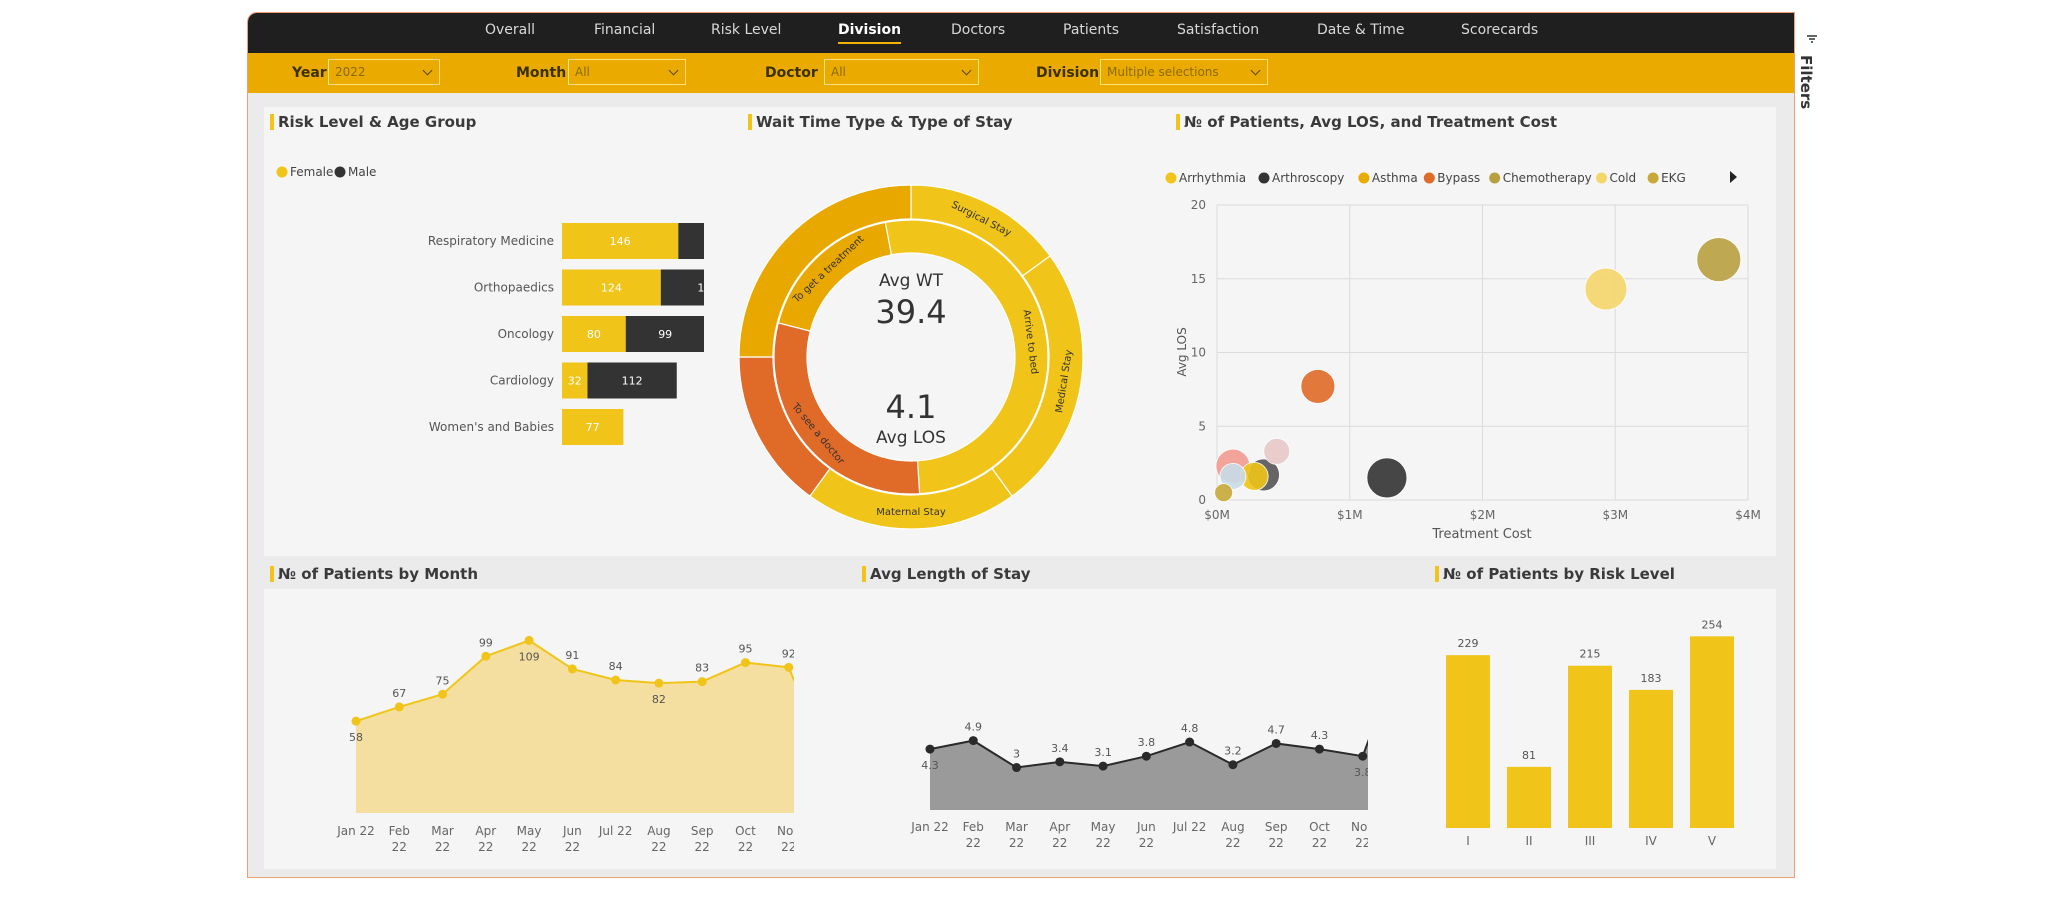 This screenshot has width=2048, height=907. I want to click on legend-label: EKG, so click(1673, 178).